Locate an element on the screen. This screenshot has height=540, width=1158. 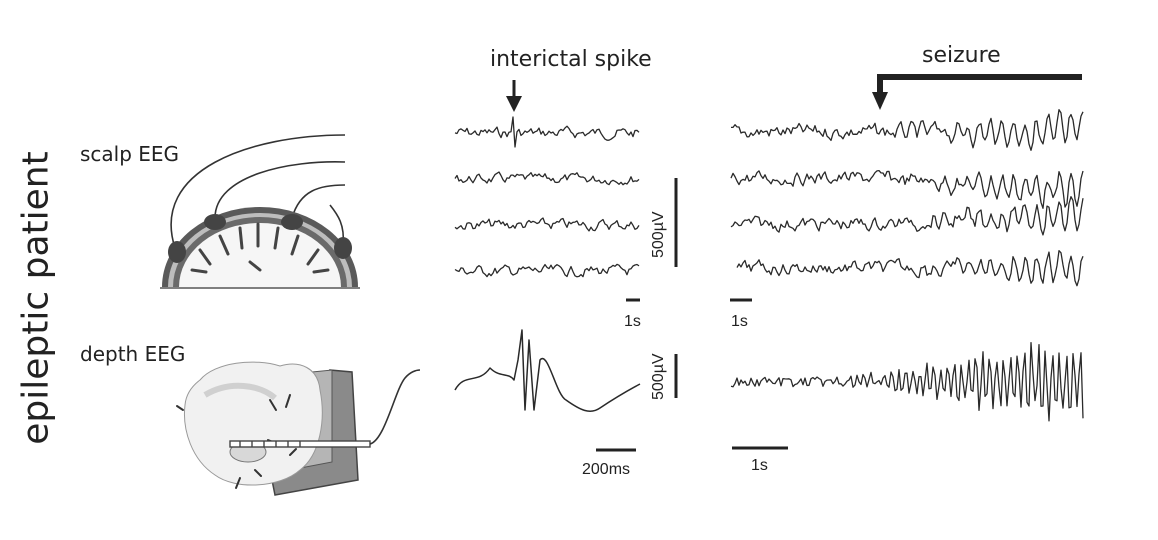
brain-surface is located at coordinates (260, 255).